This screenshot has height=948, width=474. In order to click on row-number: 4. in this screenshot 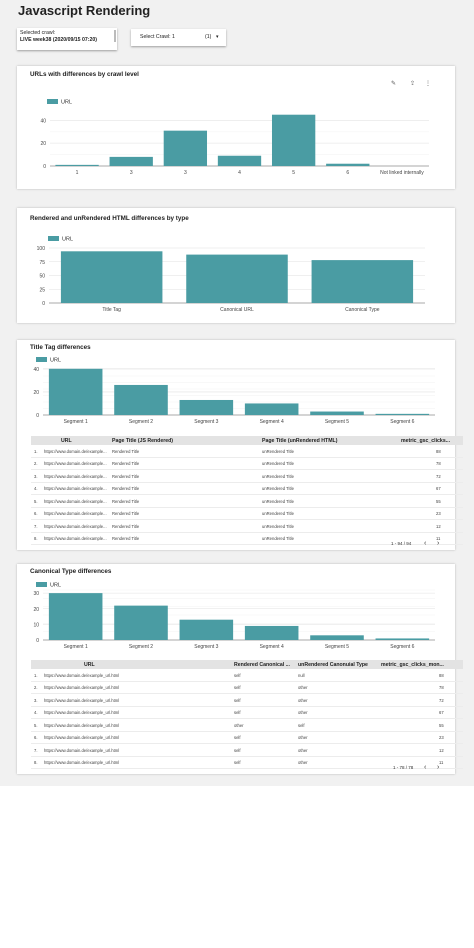, I will do `click(36, 712)`.